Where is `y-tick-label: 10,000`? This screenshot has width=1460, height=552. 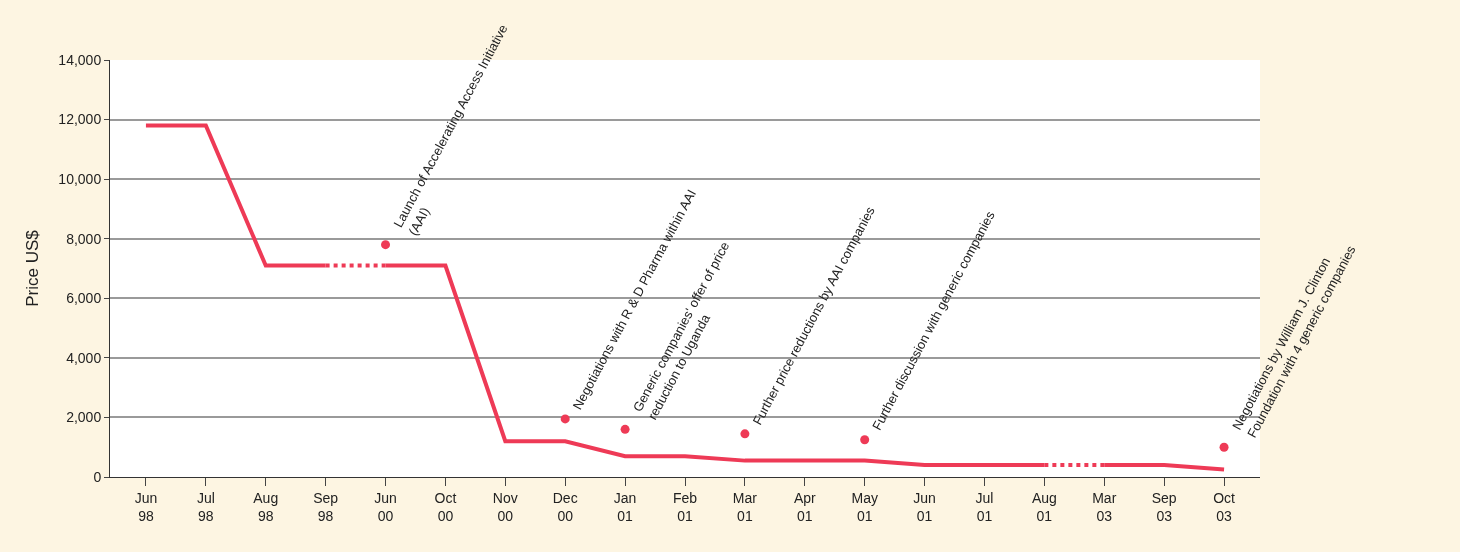 y-tick-label: 10,000 is located at coordinates (80, 179).